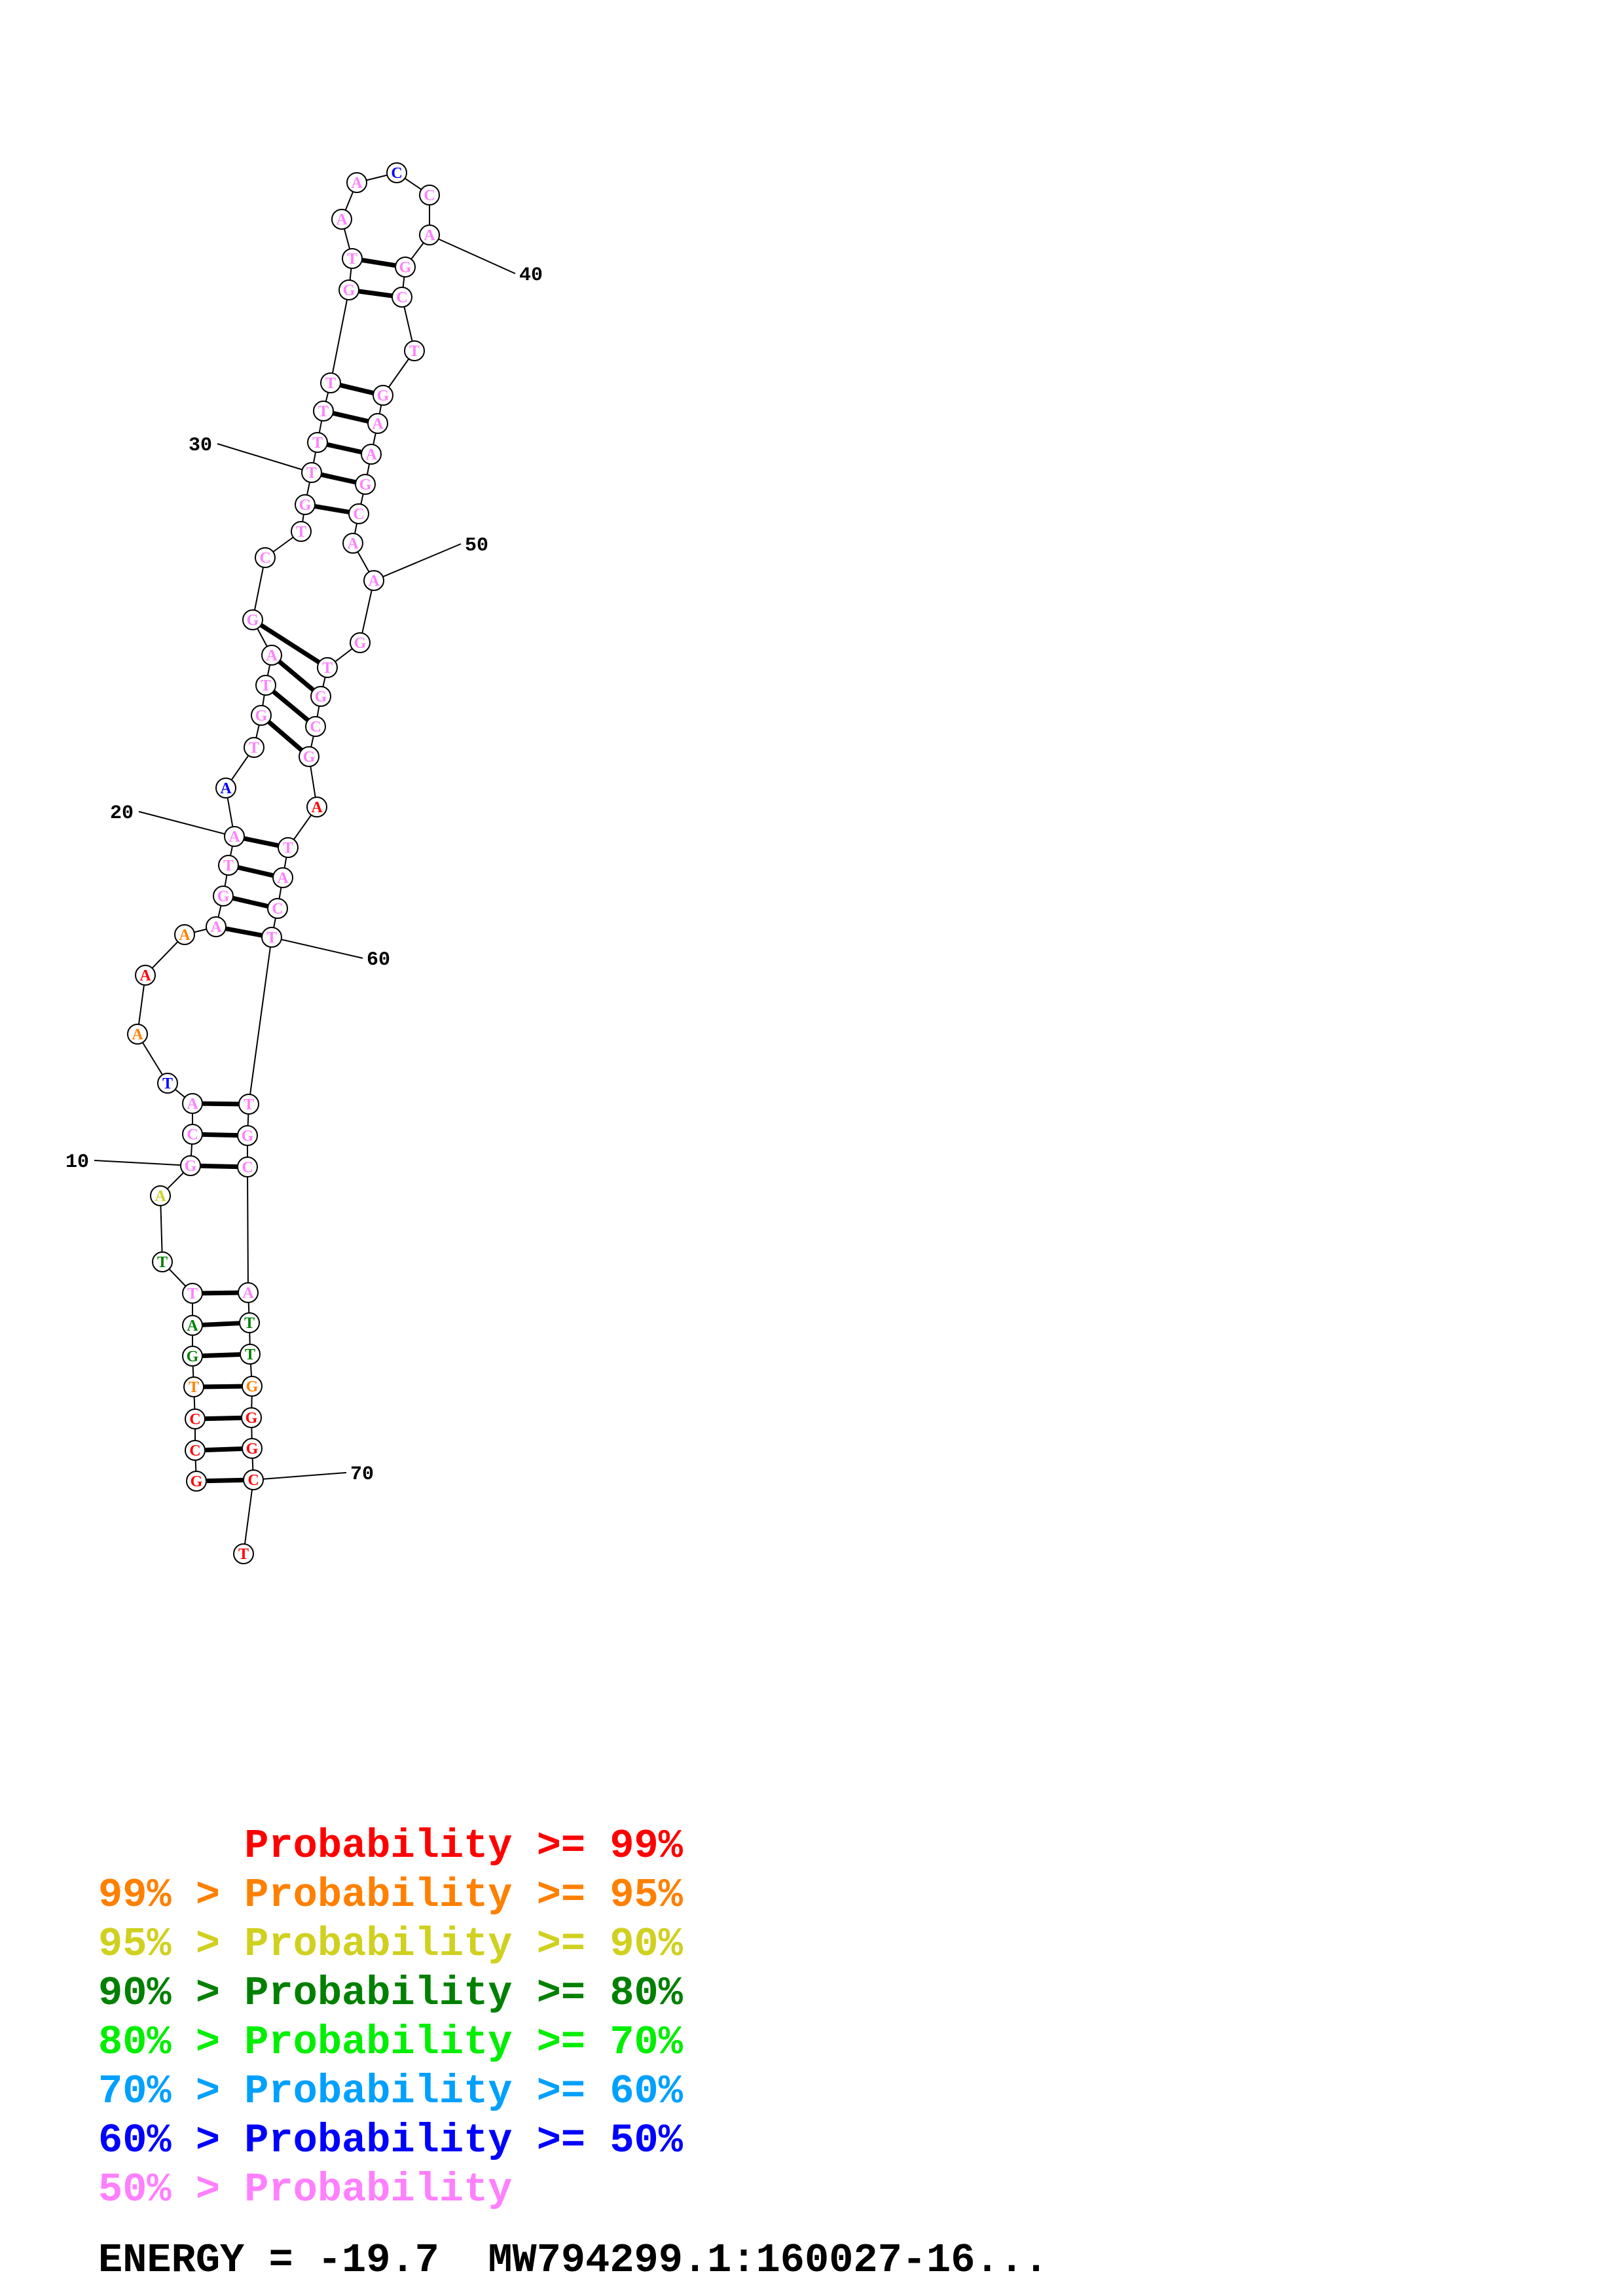 The height and width of the screenshot is (2296, 1623). What do you see at coordinates (352, 543) in the screenshot?
I see `nucleotide-49: A` at bounding box center [352, 543].